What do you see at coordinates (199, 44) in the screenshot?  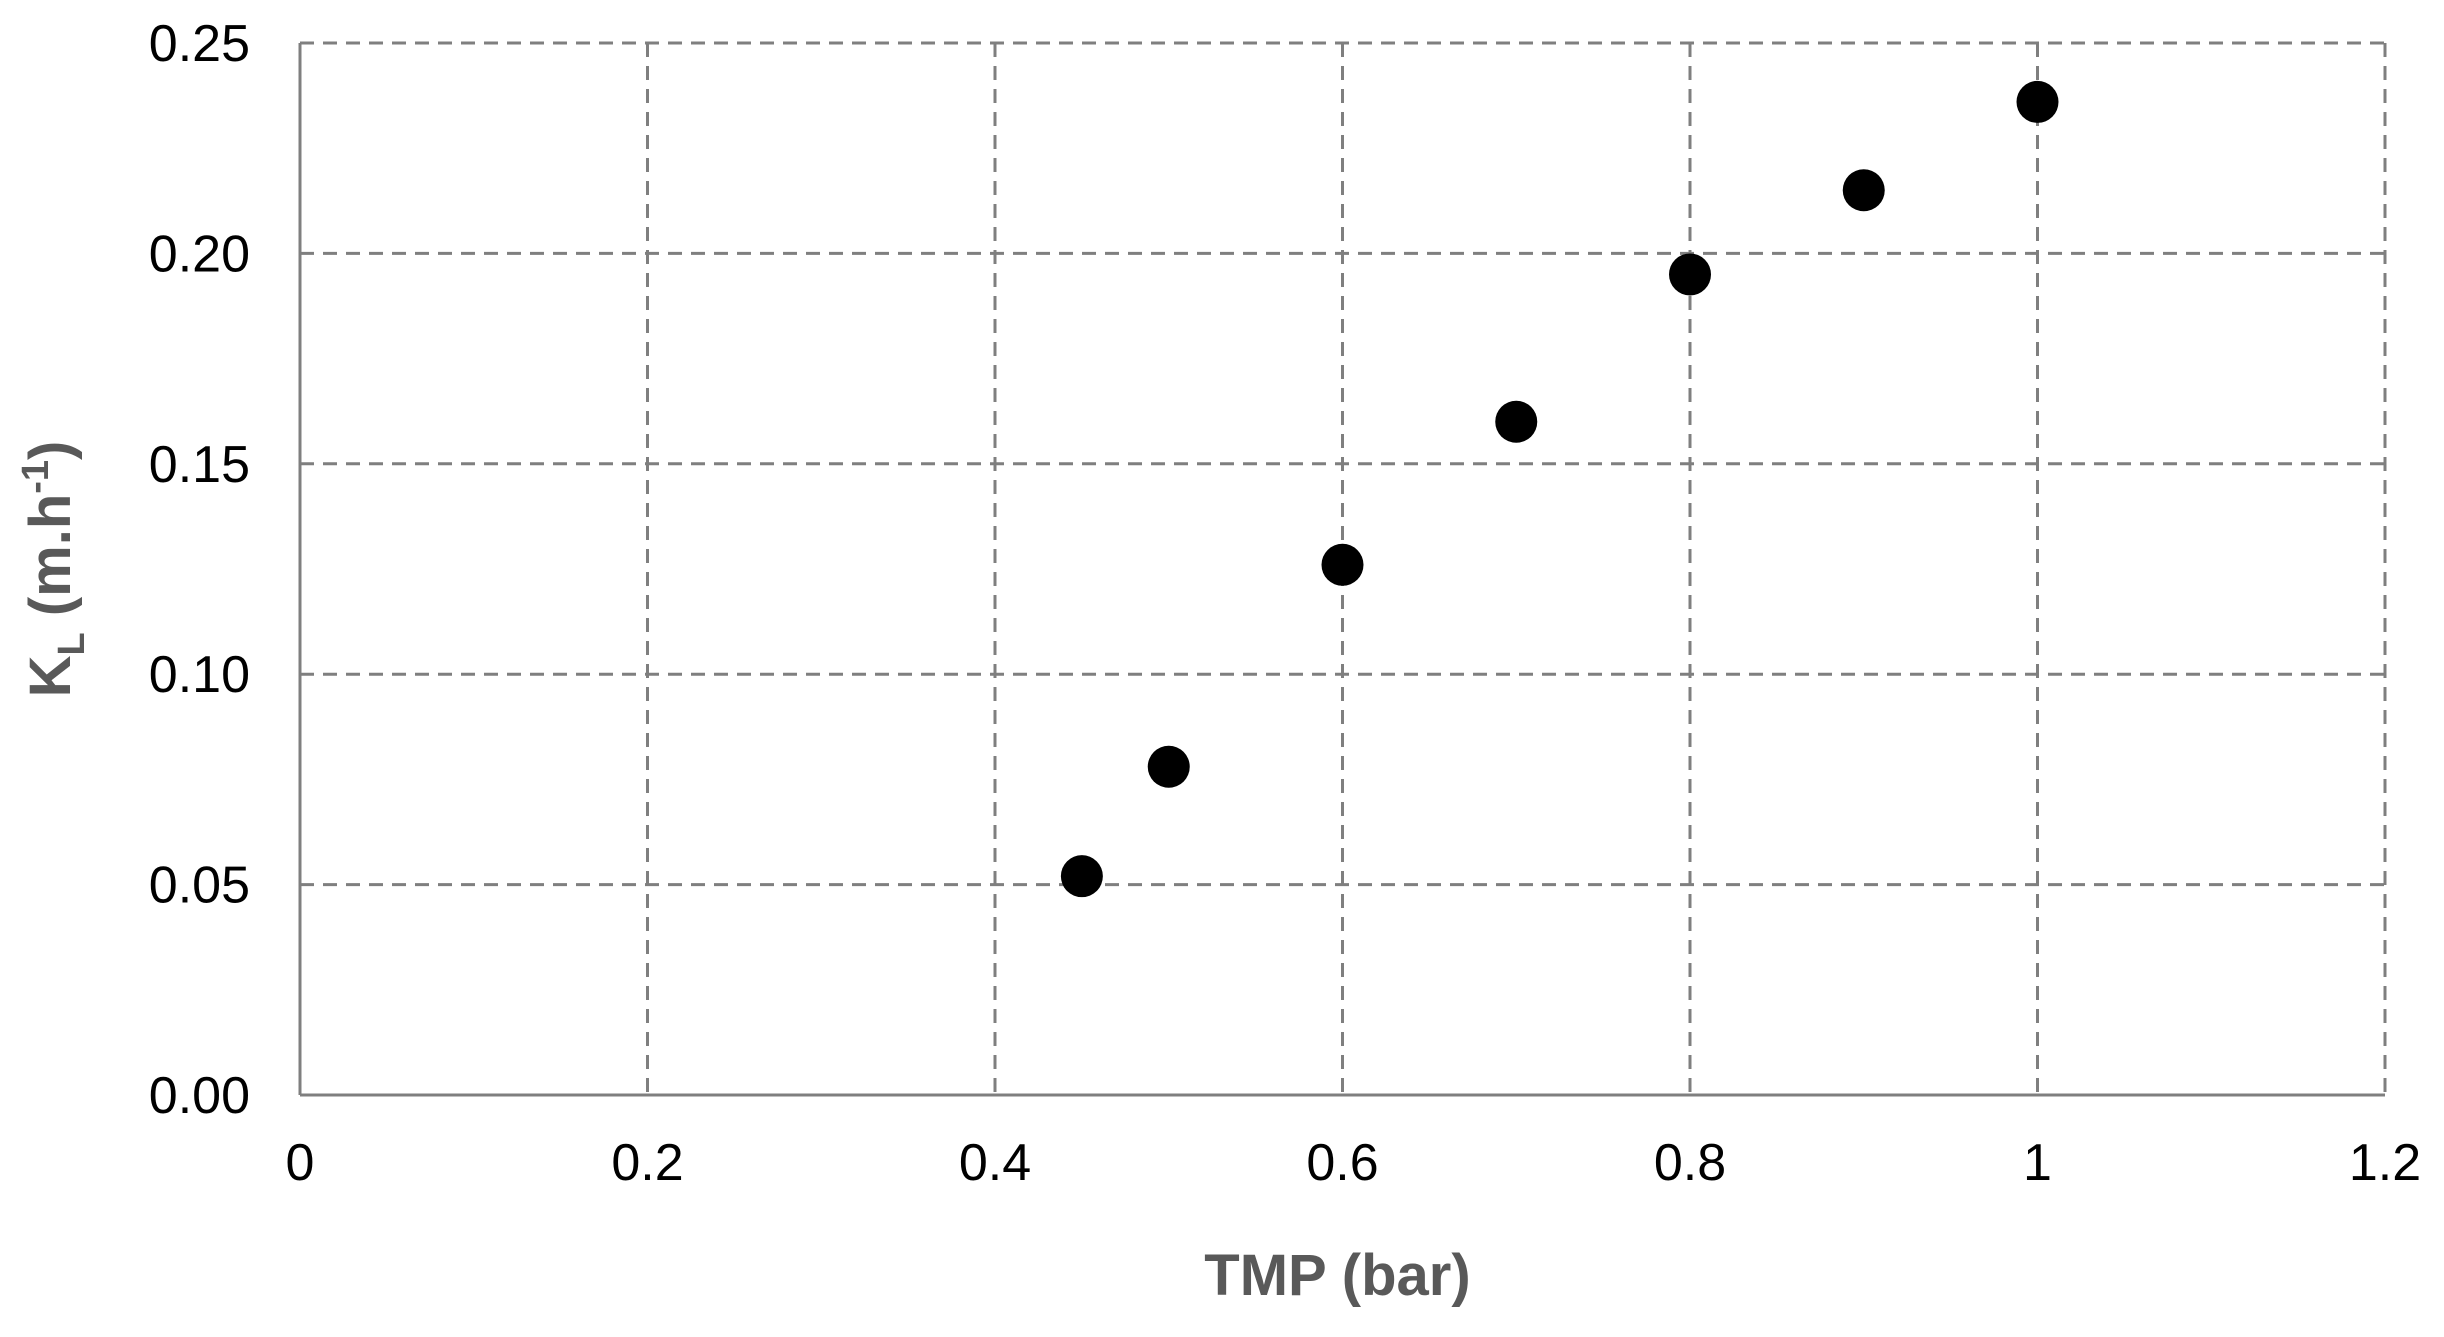 I see `y-tick-label: 0.25` at bounding box center [199, 44].